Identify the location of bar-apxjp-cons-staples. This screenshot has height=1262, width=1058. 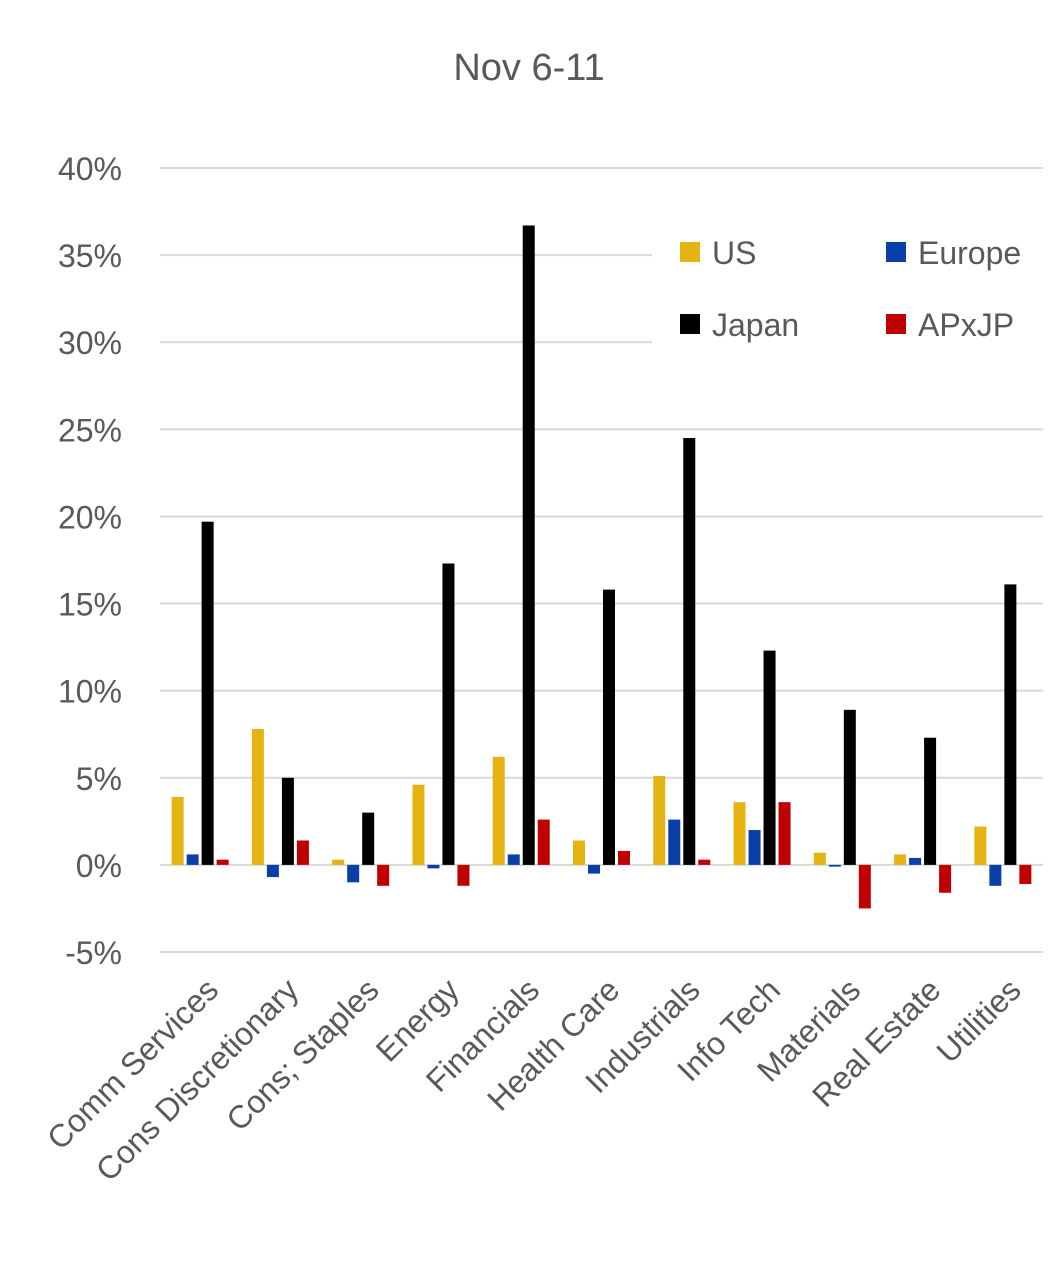
(383, 875).